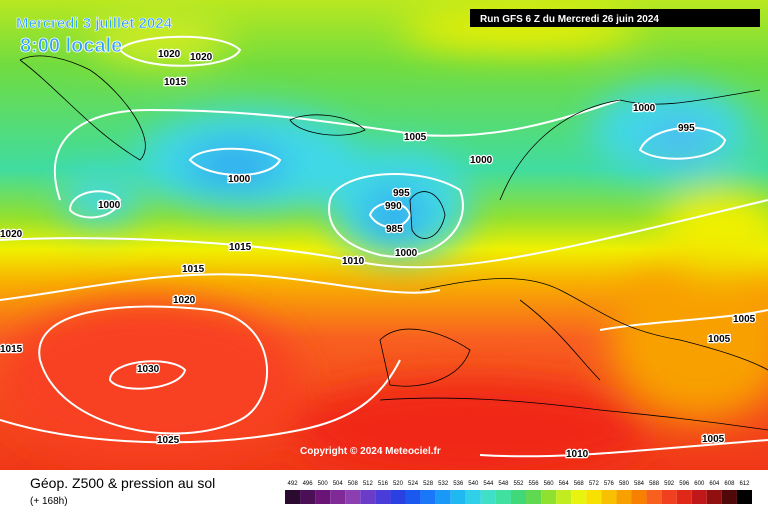 The width and height of the screenshot is (768, 517). What do you see at coordinates (323, 484) in the screenshot?
I see `colorbar-label: 500` at bounding box center [323, 484].